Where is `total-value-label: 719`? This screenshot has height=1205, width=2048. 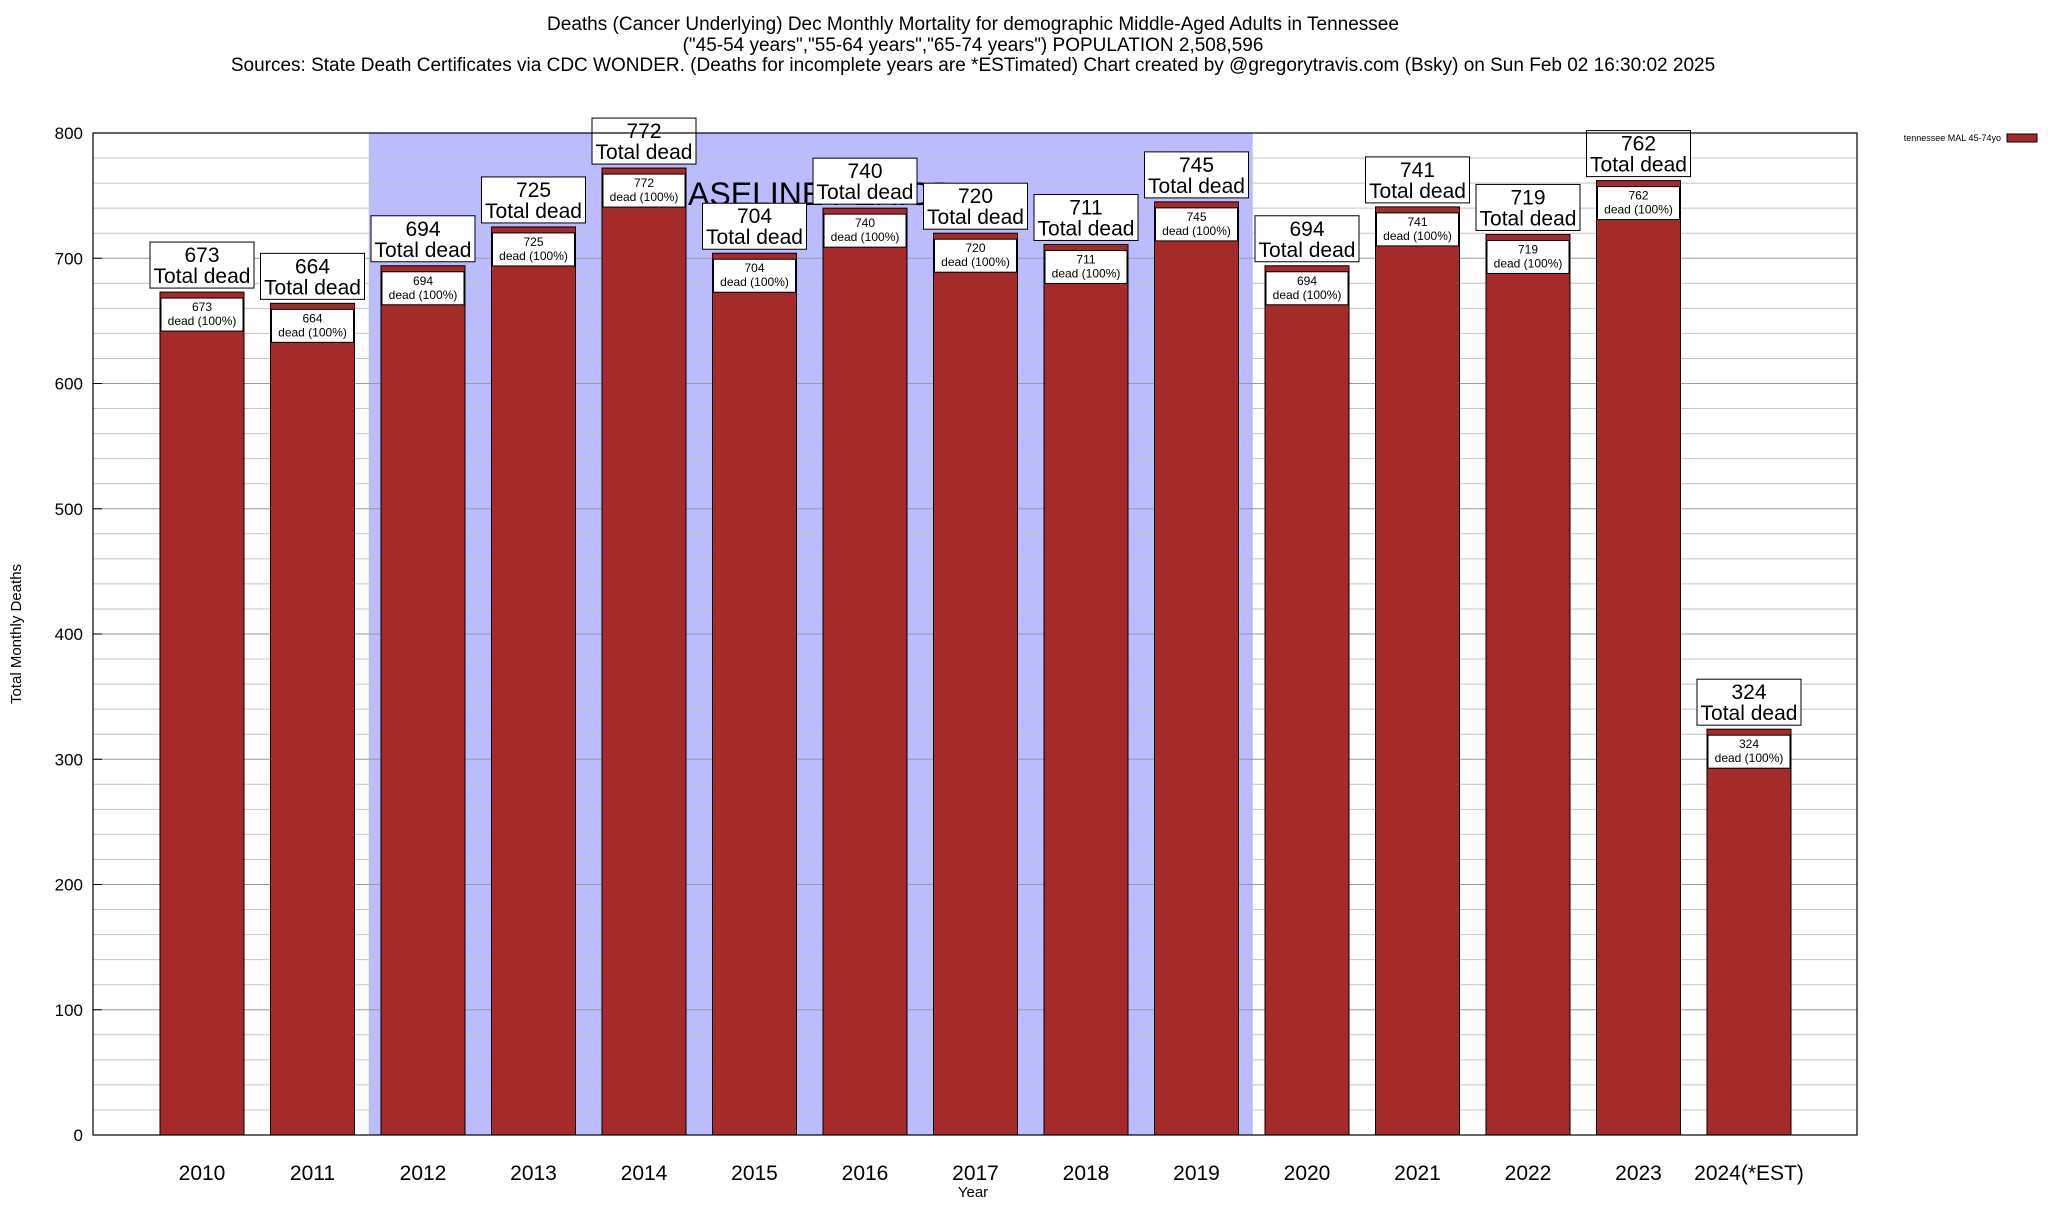
total-value-label: 719 is located at coordinates (1527, 197).